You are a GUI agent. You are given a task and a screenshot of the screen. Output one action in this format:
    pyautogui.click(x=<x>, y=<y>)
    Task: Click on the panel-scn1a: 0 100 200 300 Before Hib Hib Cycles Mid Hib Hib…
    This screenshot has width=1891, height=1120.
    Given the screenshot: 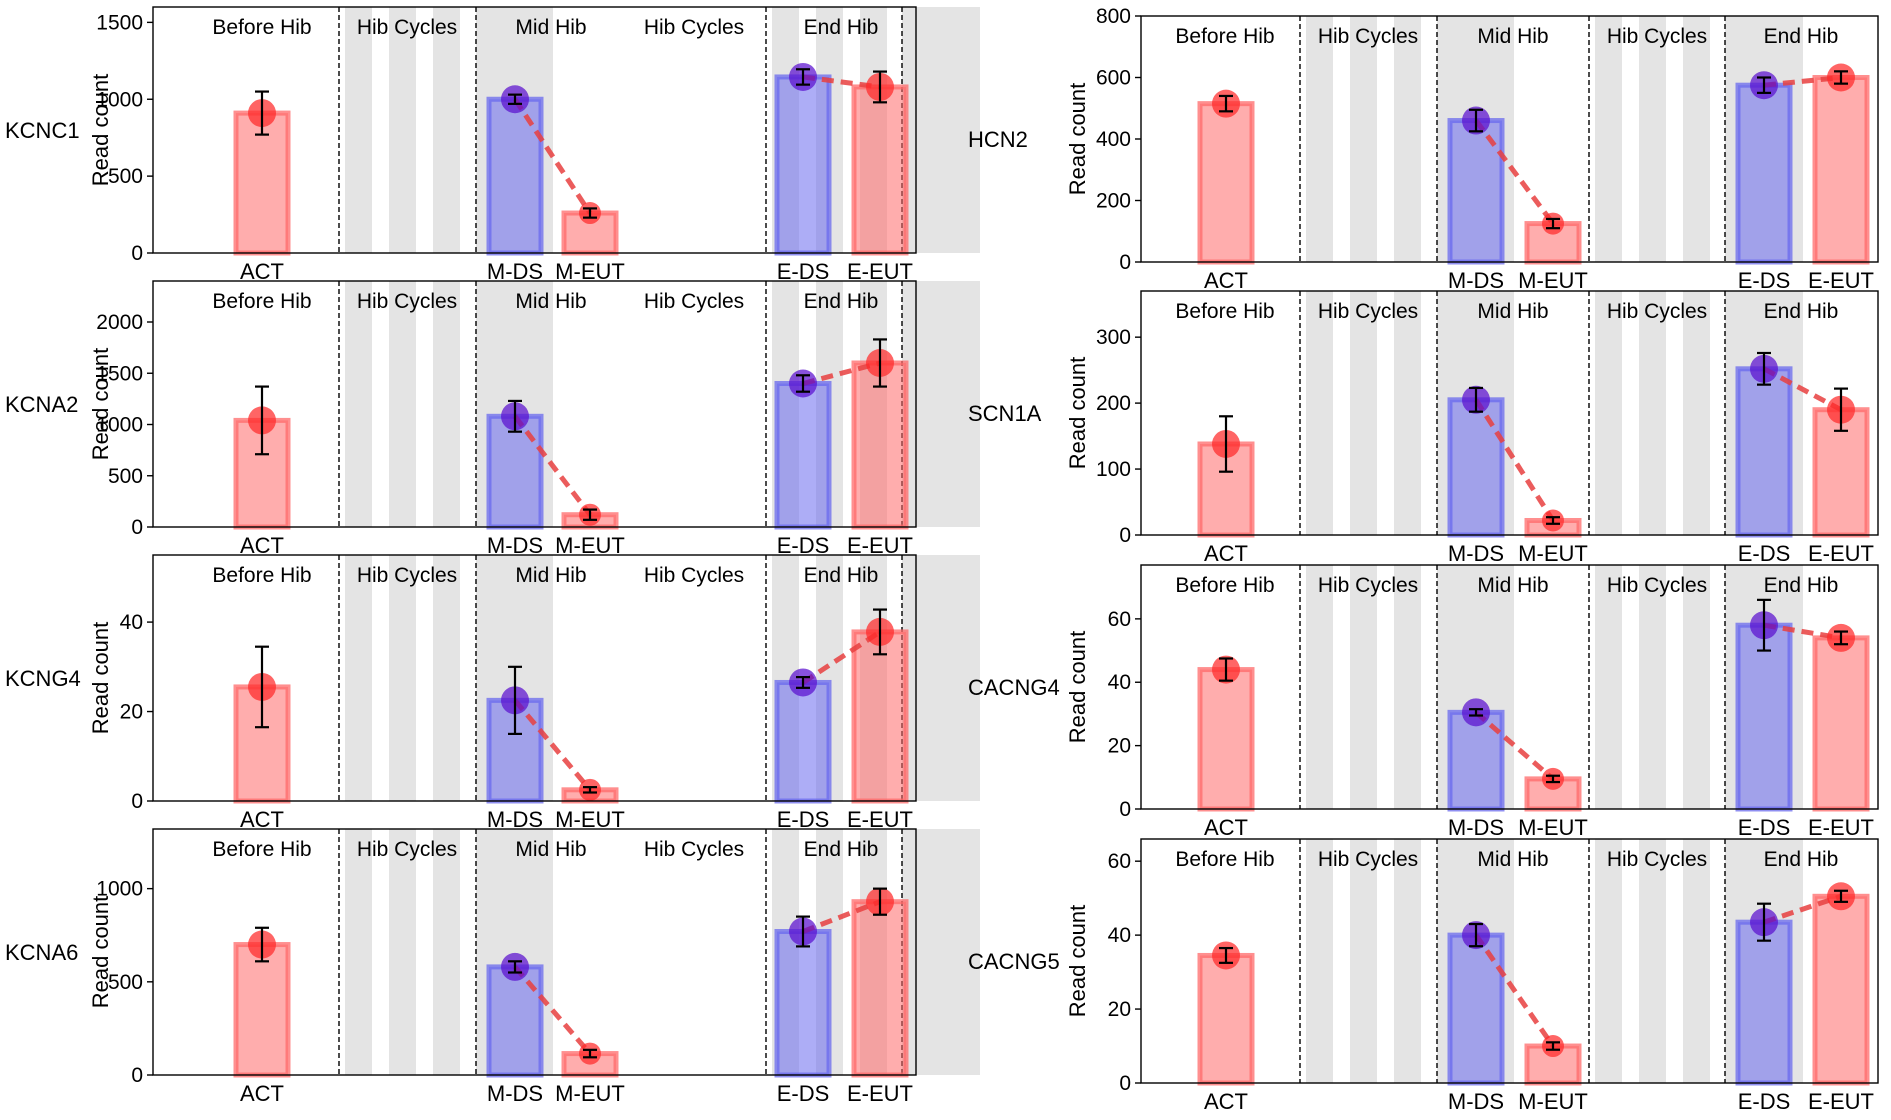 What is the action you would take?
    pyautogui.click(x=1423, y=428)
    